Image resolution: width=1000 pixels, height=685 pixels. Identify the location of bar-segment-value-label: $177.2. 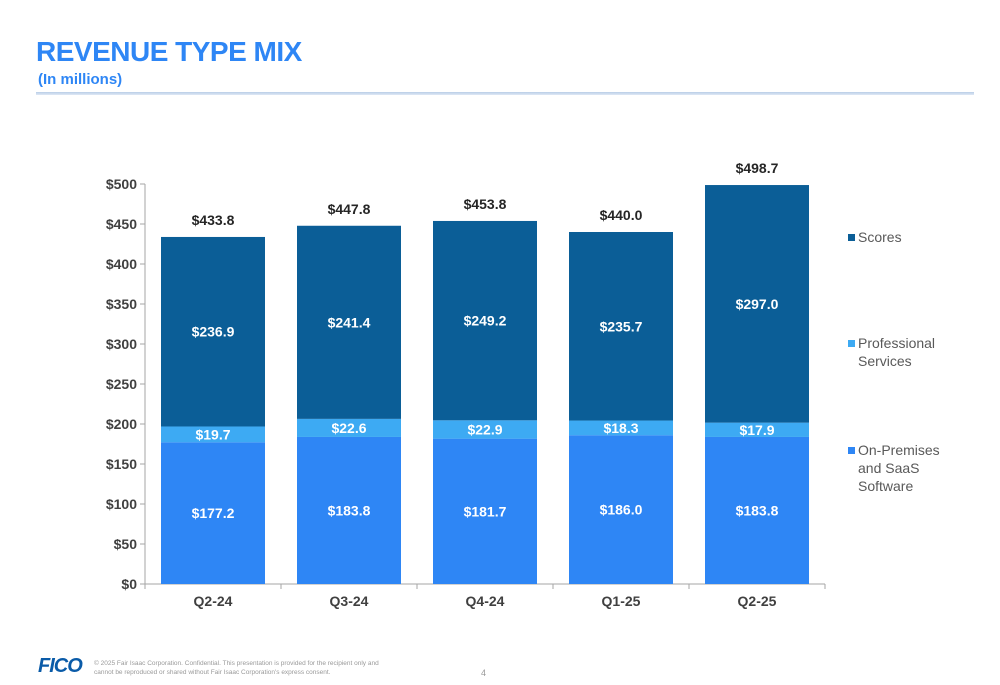
(213, 513).